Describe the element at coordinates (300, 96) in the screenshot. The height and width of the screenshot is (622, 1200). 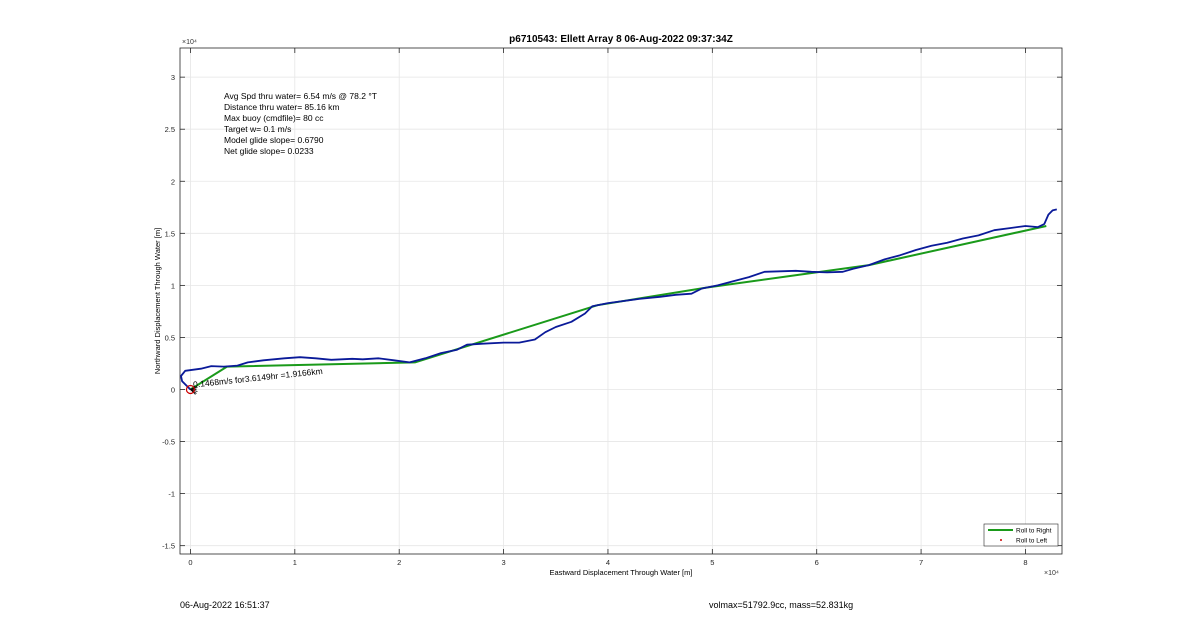
I see `annotation-line: Avg Spd thru water= 6.54 m/s @ 78.2 °T` at that location.